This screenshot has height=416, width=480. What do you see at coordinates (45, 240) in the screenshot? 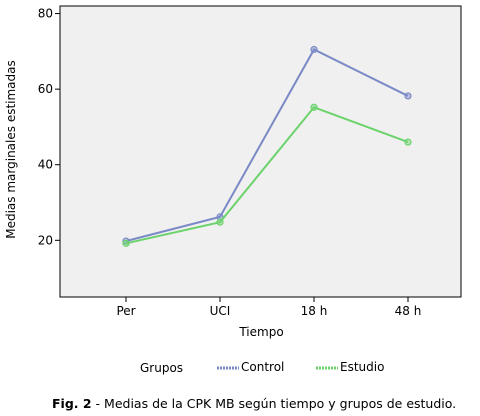
I see `y-tick-label: 20` at bounding box center [45, 240].